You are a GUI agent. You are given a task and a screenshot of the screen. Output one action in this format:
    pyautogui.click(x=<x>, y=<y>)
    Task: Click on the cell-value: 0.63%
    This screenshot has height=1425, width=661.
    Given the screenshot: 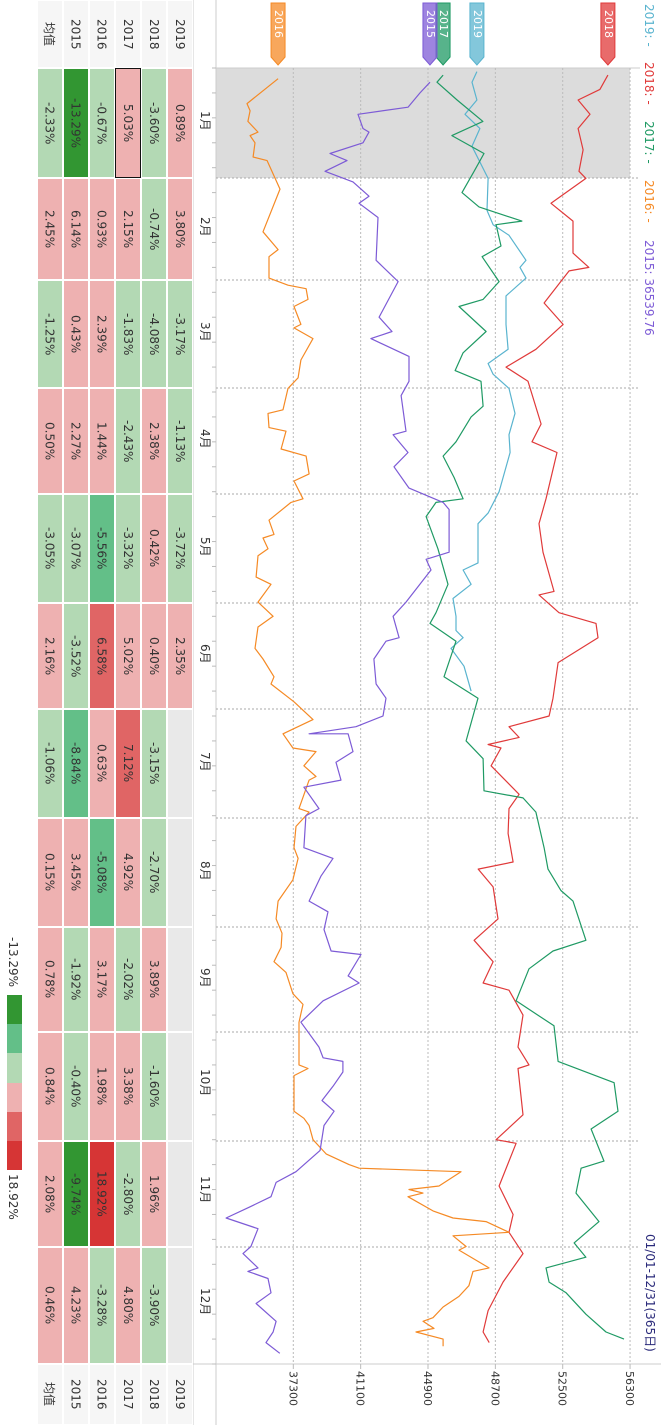 What is the action you would take?
    pyautogui.click(x=101, y=763)
    